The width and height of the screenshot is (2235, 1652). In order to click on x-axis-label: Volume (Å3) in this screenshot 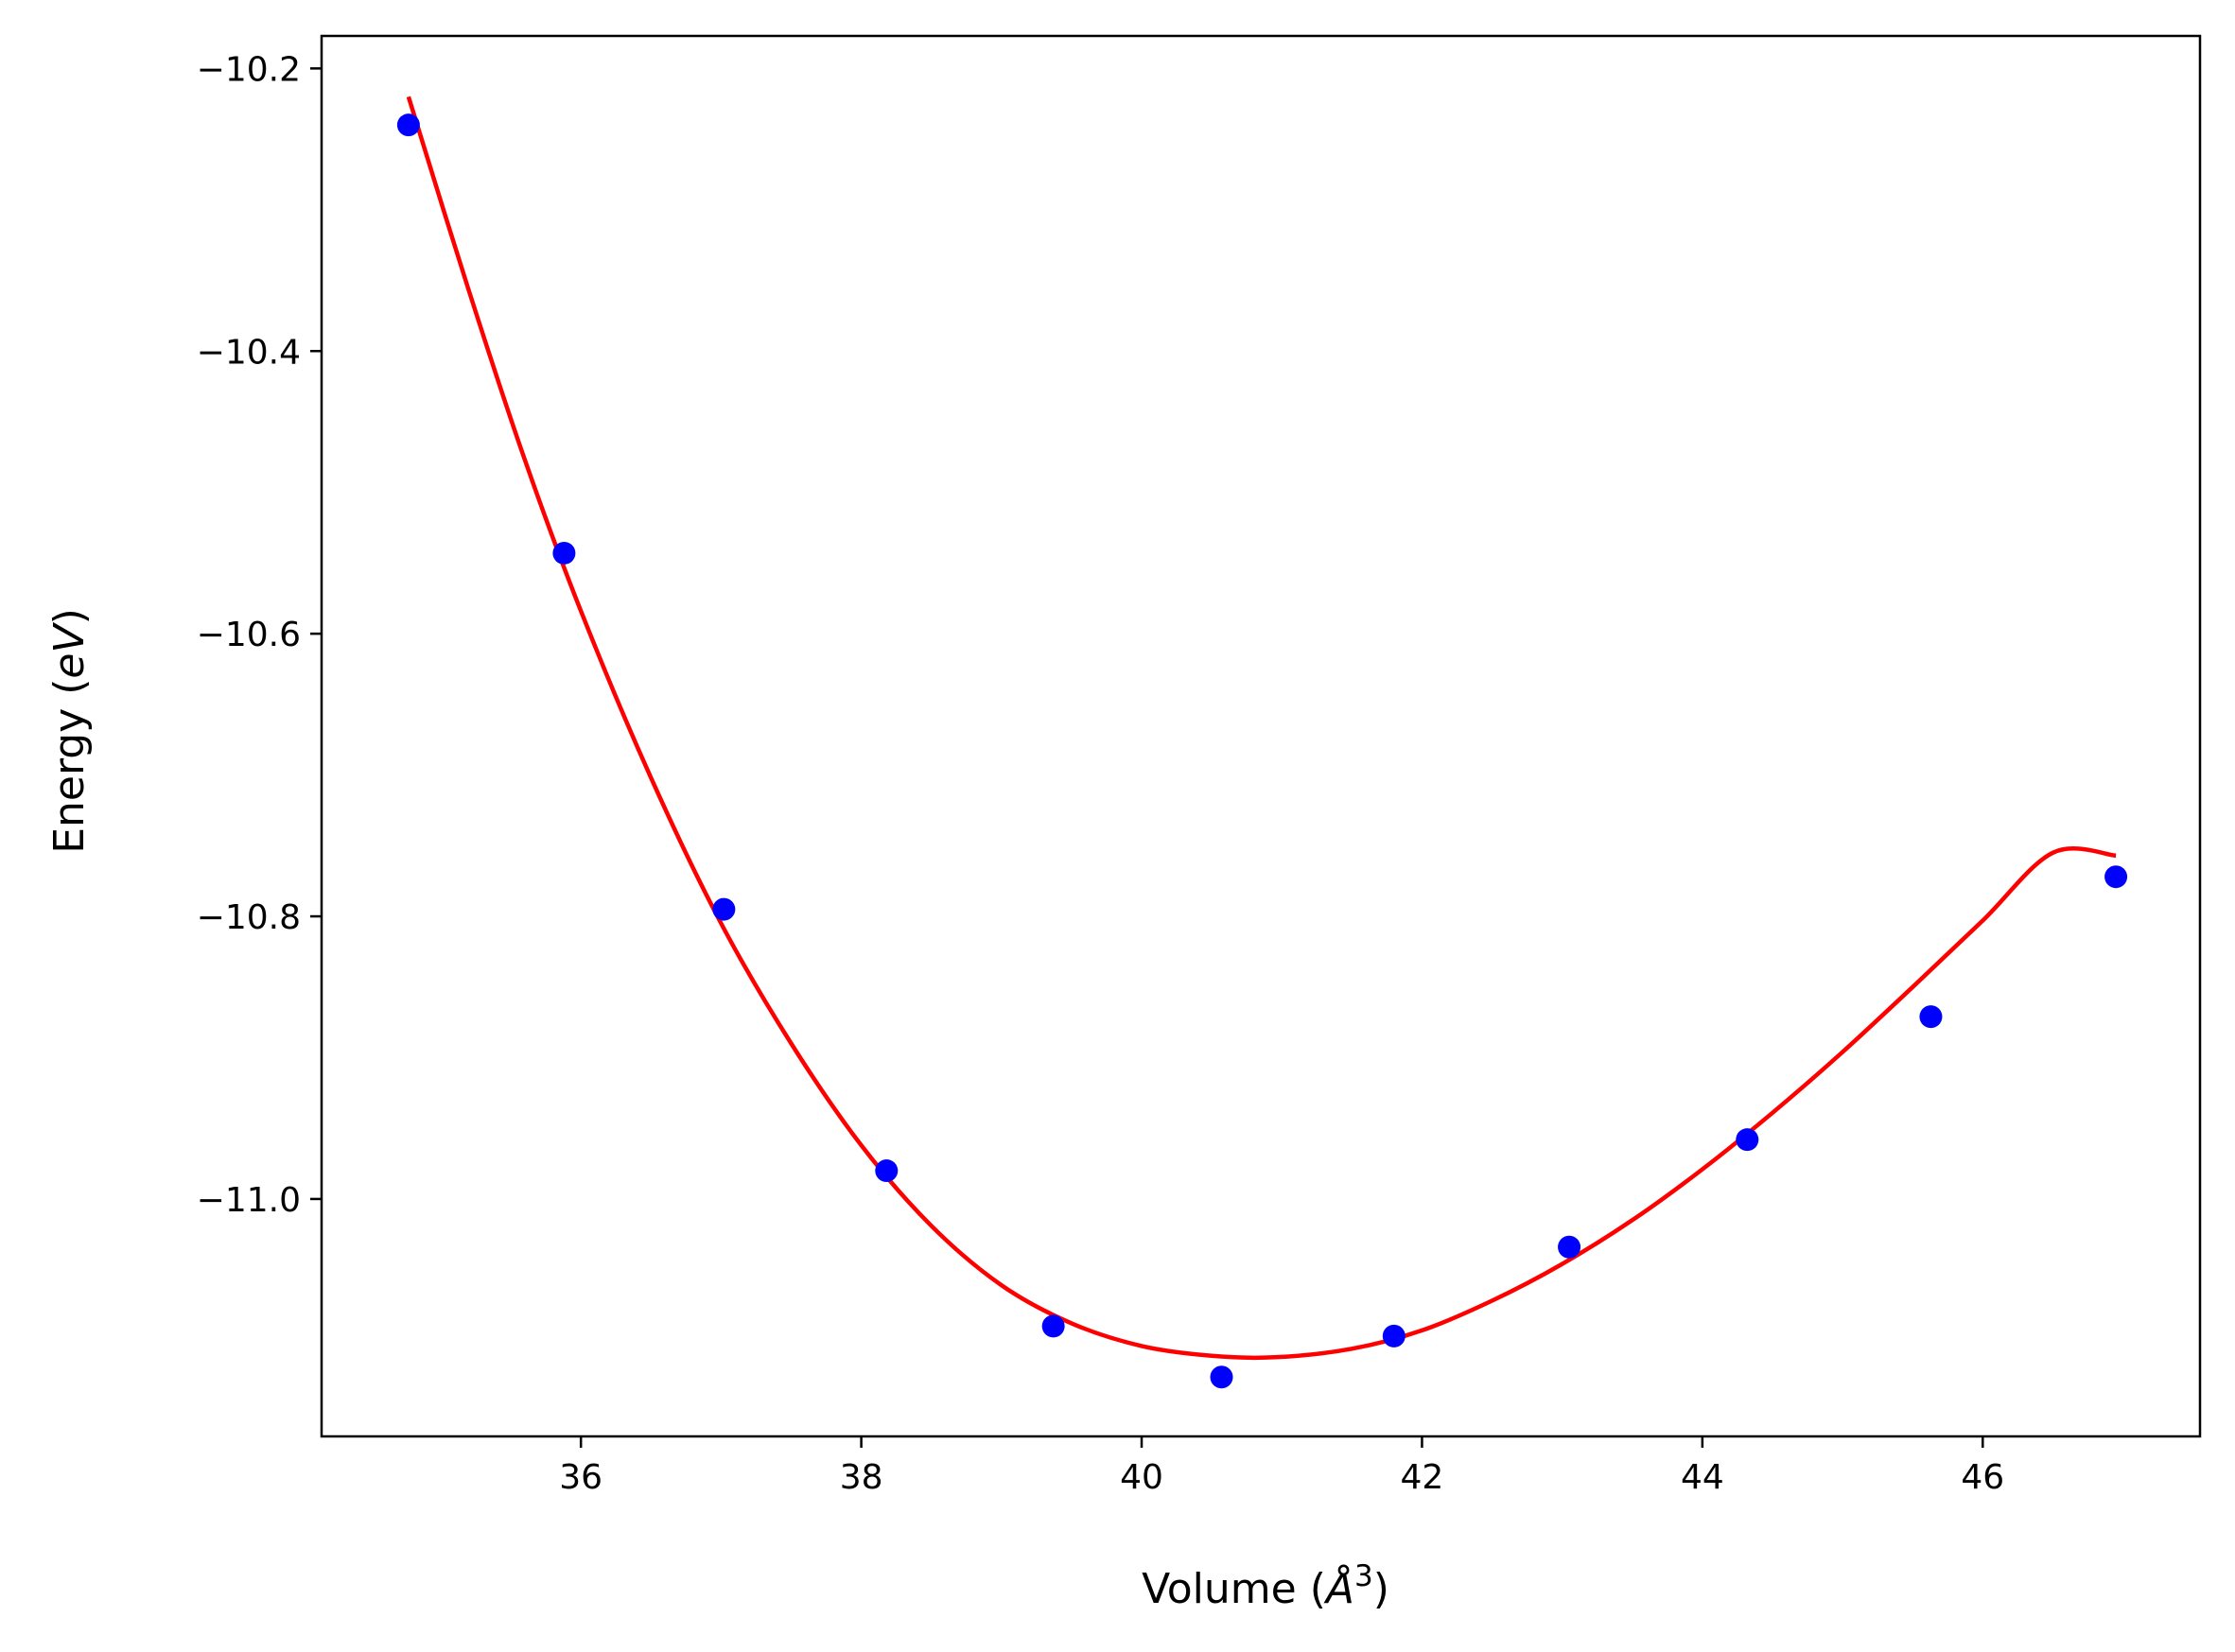, I will do `click(1265, 1586)`.